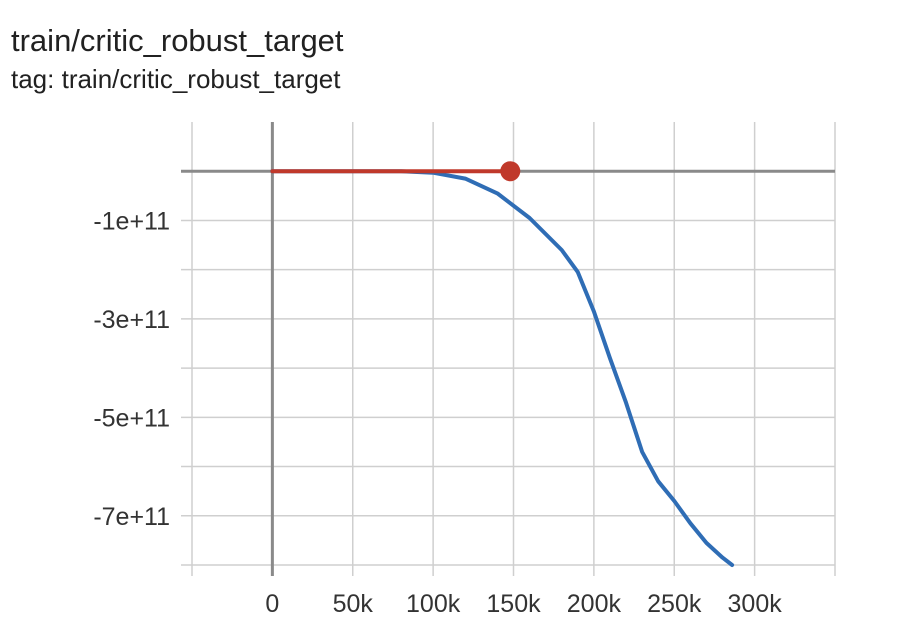 The height and width of the screenshot is (632, 902). Describe the element at coordinates (674, 604) in the screenshot. I see `x-tick-label: 250k` at that location.